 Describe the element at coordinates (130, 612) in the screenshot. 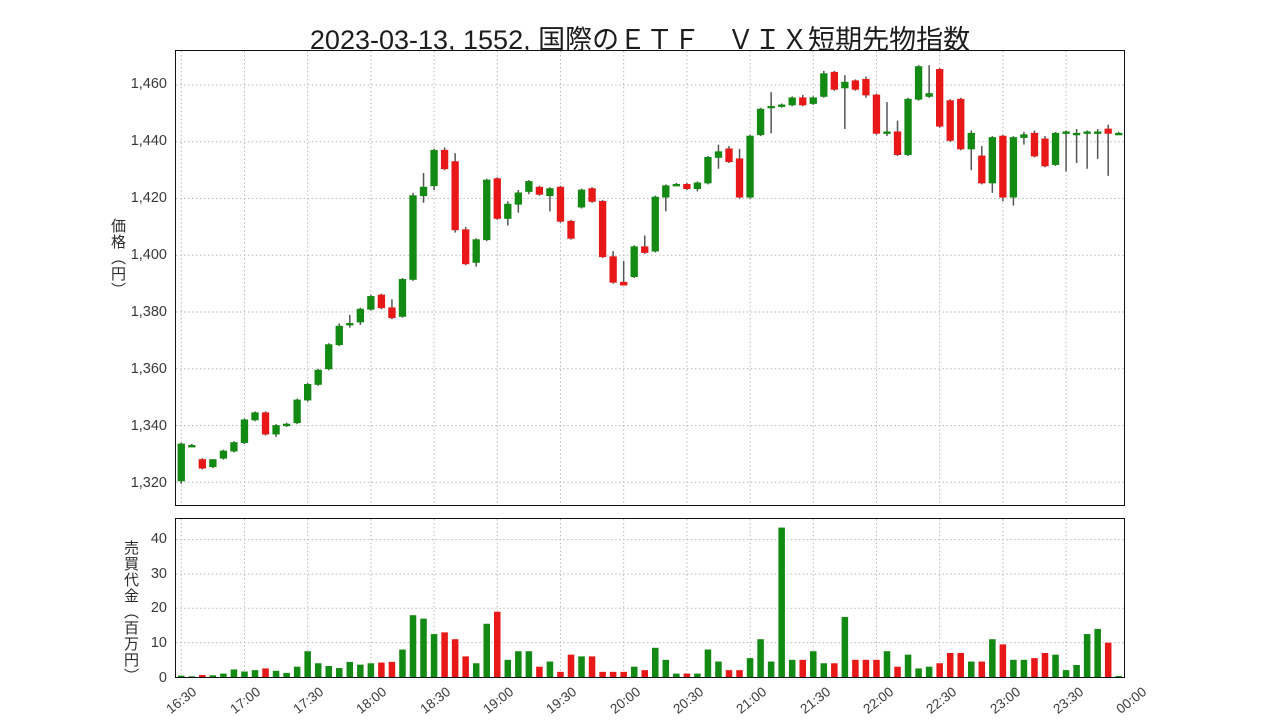

I see `volume-axis-title: 売買代金（百万円）` at that location.